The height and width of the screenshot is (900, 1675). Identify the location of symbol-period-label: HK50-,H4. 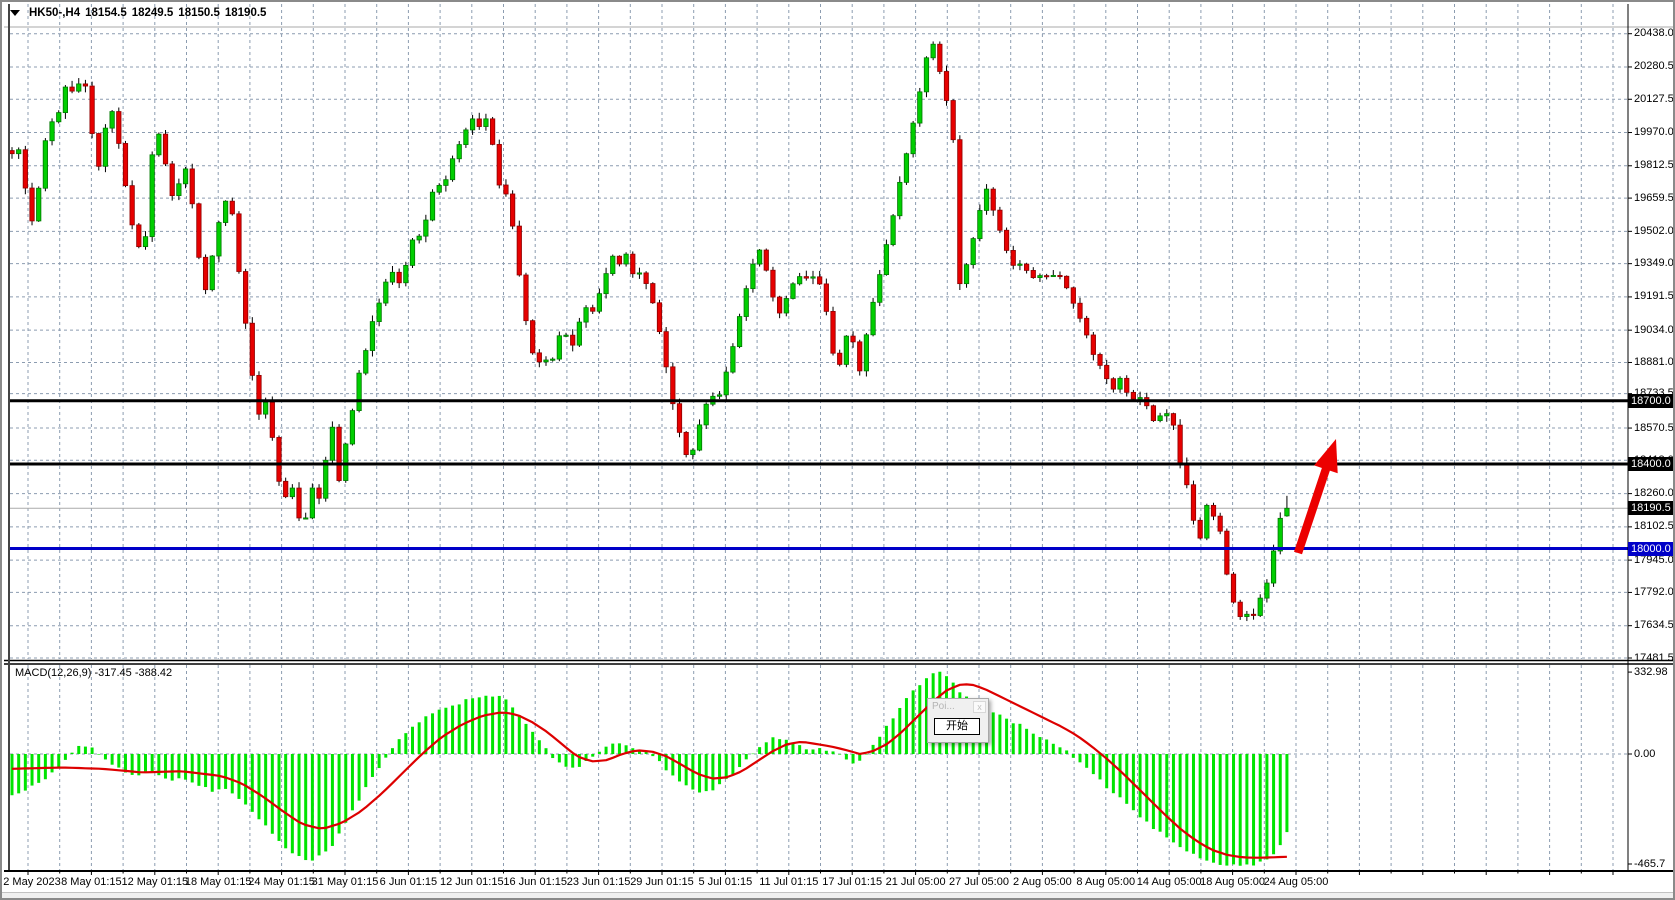
(55, 13).